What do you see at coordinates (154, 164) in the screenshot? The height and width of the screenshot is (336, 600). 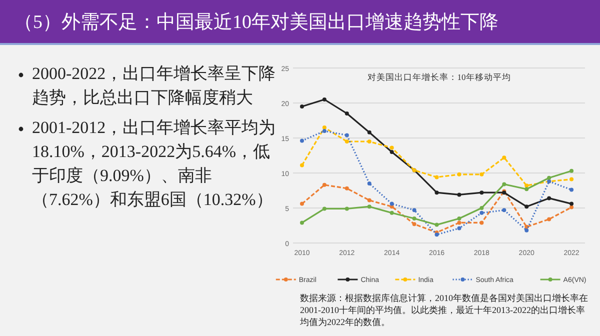 I see `text: 2001-2012，出口年增长率平均为18.10%，2013-2022为5.64%，低于印度（9.09%）、南非（7.62%）和东盟6国（10.32%）` at bounding box center [154, 164].